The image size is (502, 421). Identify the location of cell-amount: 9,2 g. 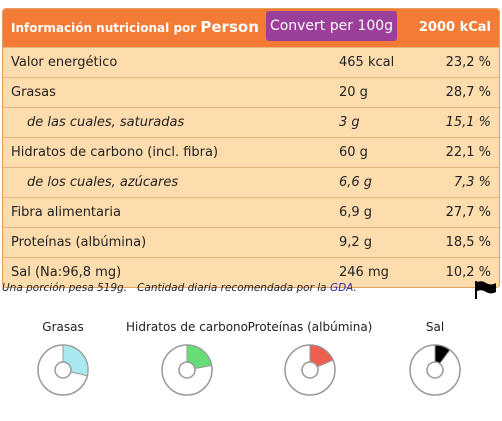
(356, 242).